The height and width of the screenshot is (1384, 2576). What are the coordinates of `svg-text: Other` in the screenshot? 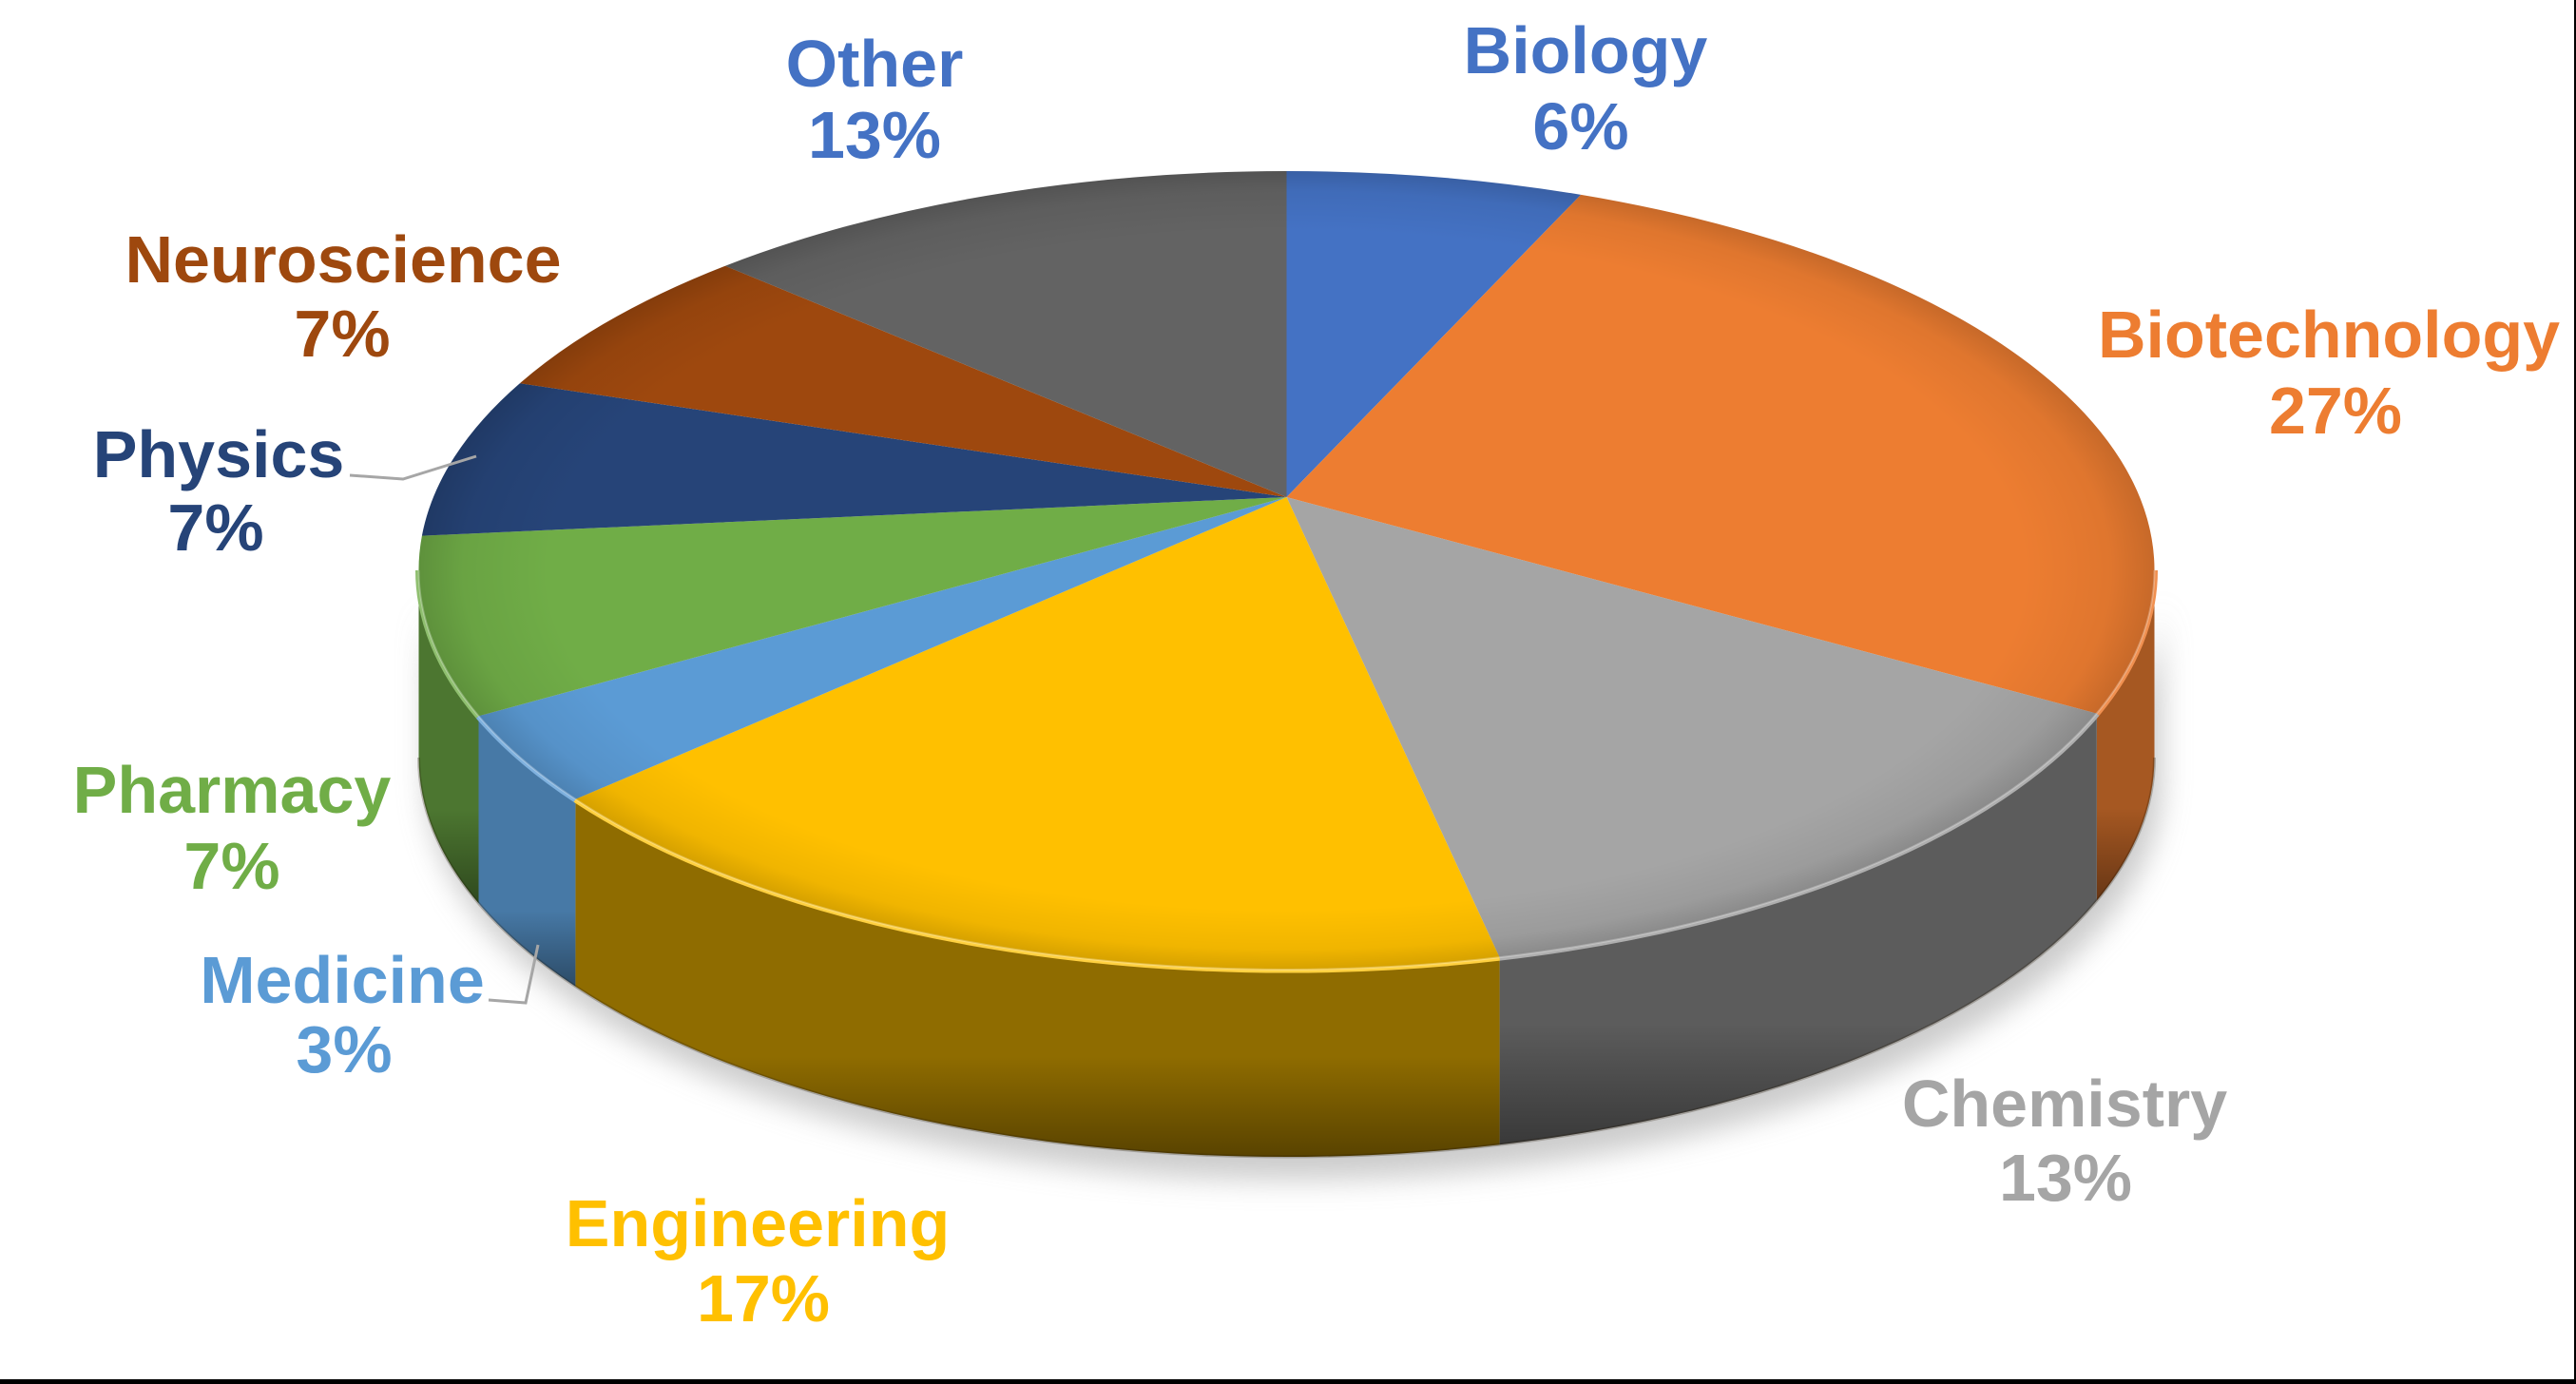 It's located at (875, 64).